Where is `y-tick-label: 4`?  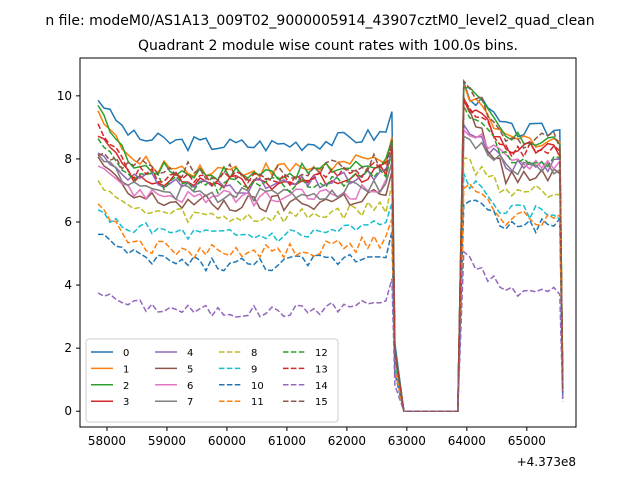 y-tick-label: 4 is located at coordinates (68, 285).